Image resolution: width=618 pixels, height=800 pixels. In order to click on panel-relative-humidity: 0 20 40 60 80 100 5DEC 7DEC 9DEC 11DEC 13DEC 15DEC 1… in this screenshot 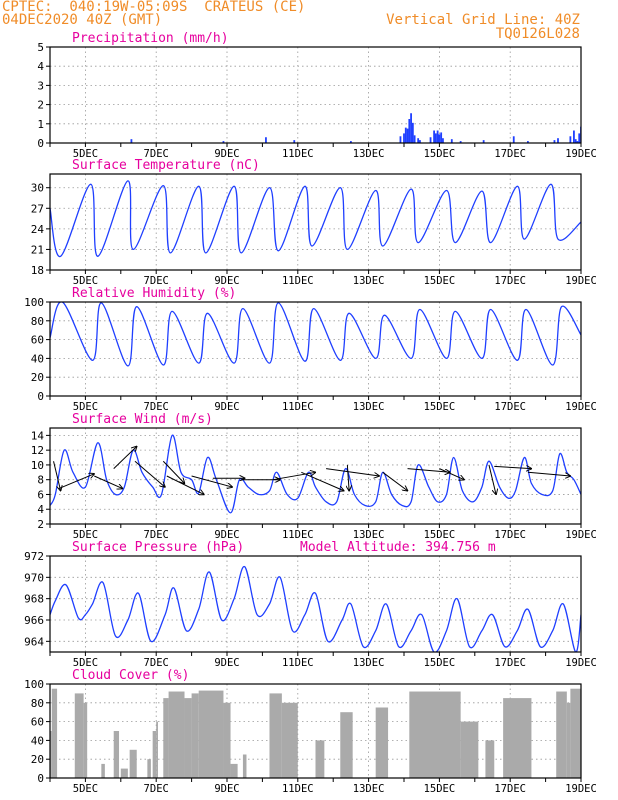, I will do `click(310, 349)`.